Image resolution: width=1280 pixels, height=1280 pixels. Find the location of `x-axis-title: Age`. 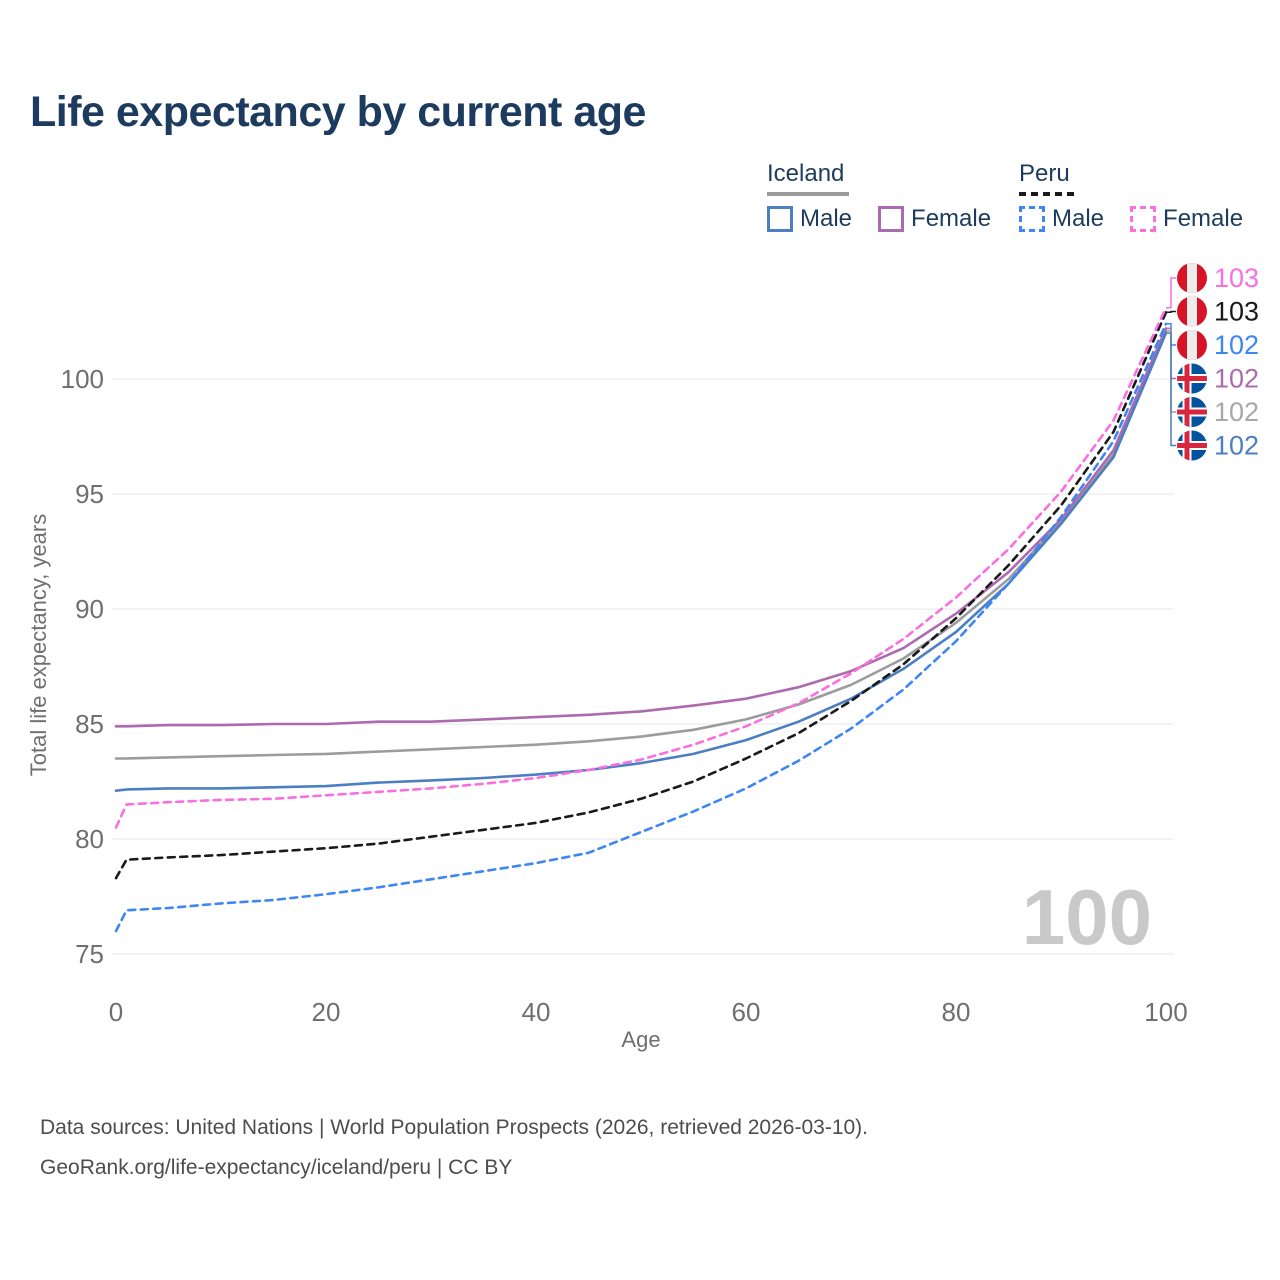

x-axis-title: Age is located at coordinates (640, 1039).